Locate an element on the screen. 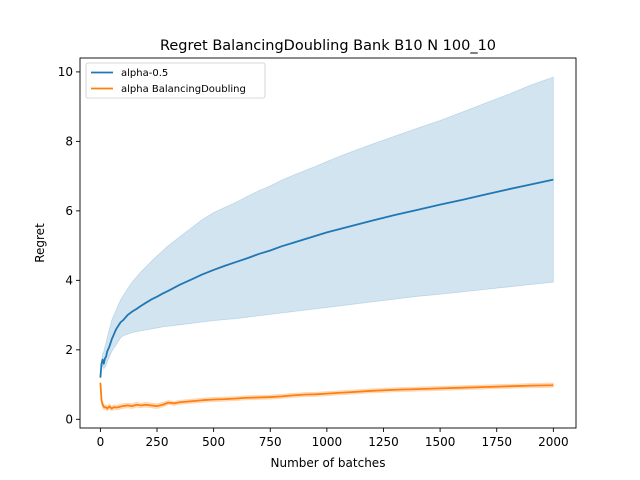 The image size is (640, 480). y-tick-label: 0 is located at coordinates (69, 419).